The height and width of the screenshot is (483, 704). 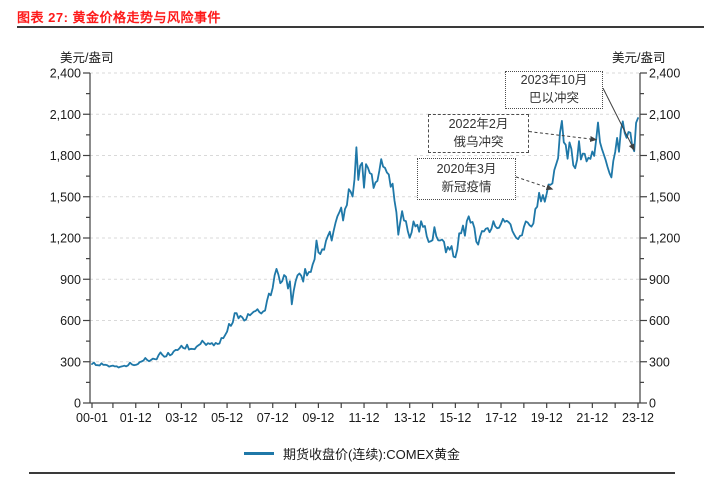 I want to click on y-tick-label-right: 2,100, so click(x=664, y=115).